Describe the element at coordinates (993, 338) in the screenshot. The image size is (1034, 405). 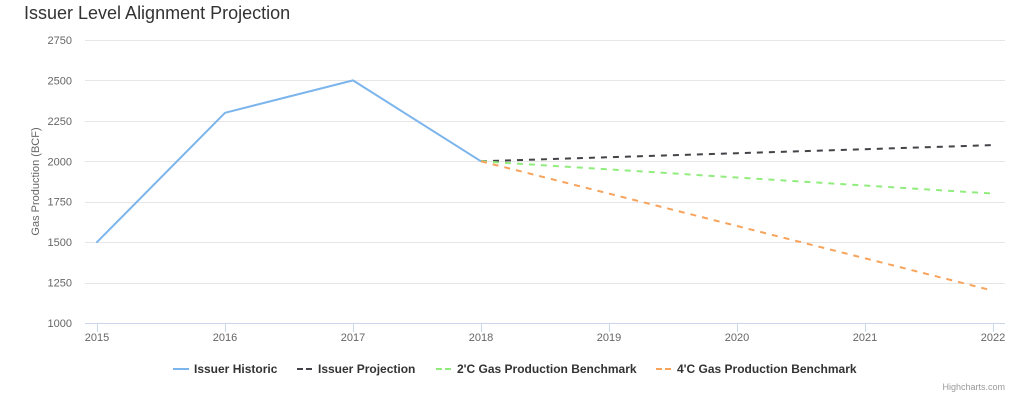
I see `x-tick-label: 2022` at that location.